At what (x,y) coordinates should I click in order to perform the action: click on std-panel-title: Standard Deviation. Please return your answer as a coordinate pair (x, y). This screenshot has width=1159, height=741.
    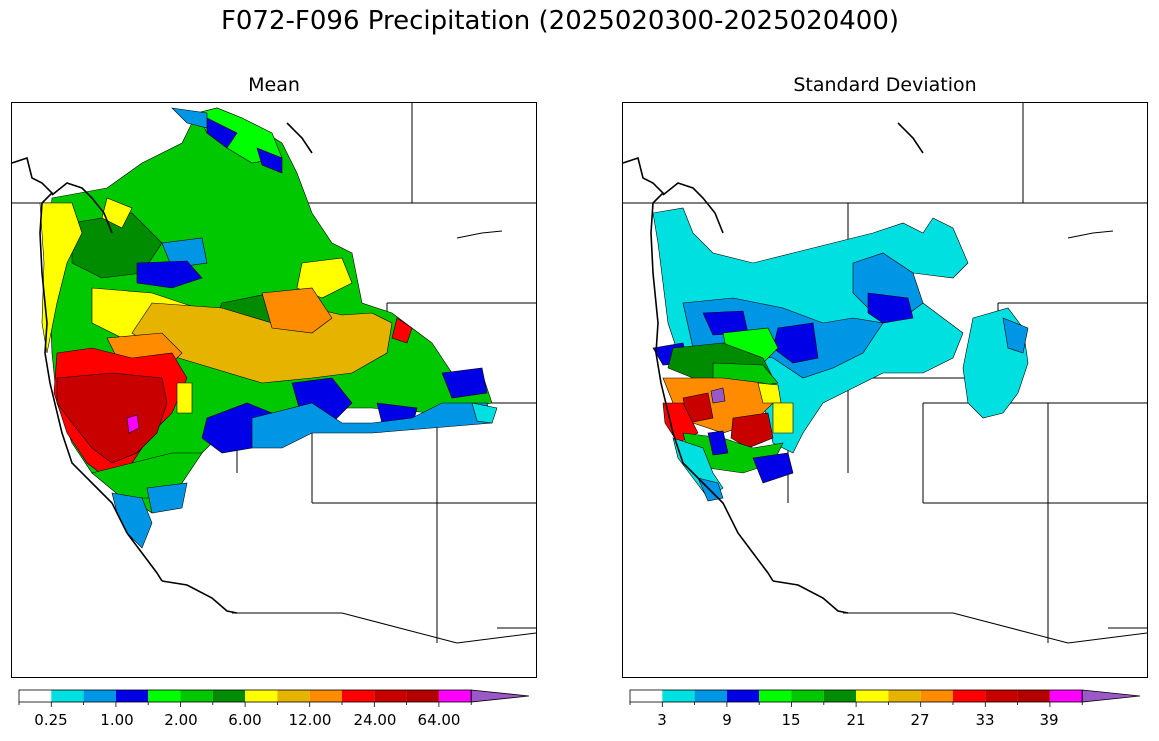
    Looking at the image, I should click on (885, 85).